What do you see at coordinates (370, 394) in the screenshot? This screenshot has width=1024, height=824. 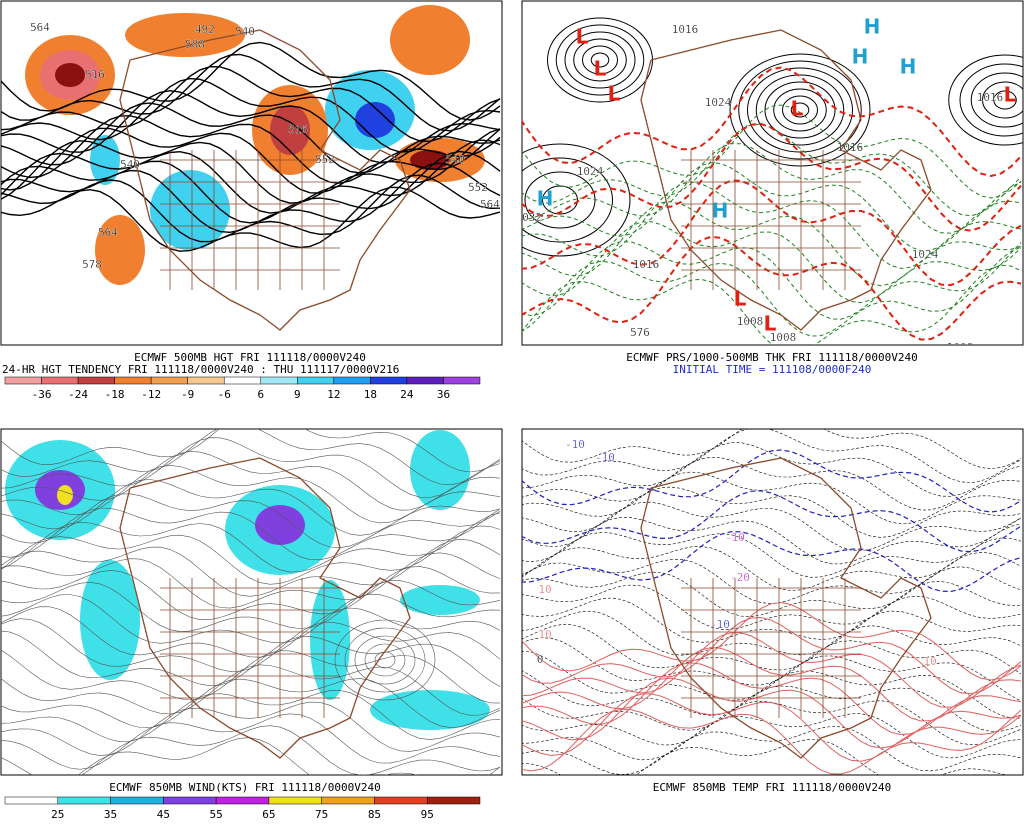 I see `colorbar-label: 18` at bounding box center [370, 394].